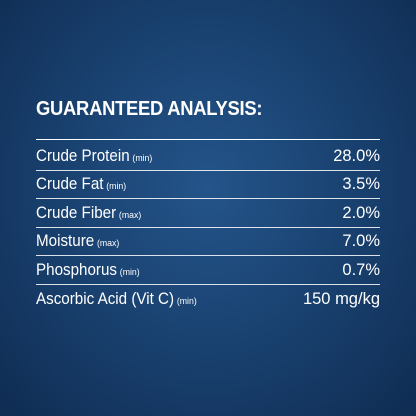  I want to click on nutrient-name: Crude Protein, so click(83, 155).